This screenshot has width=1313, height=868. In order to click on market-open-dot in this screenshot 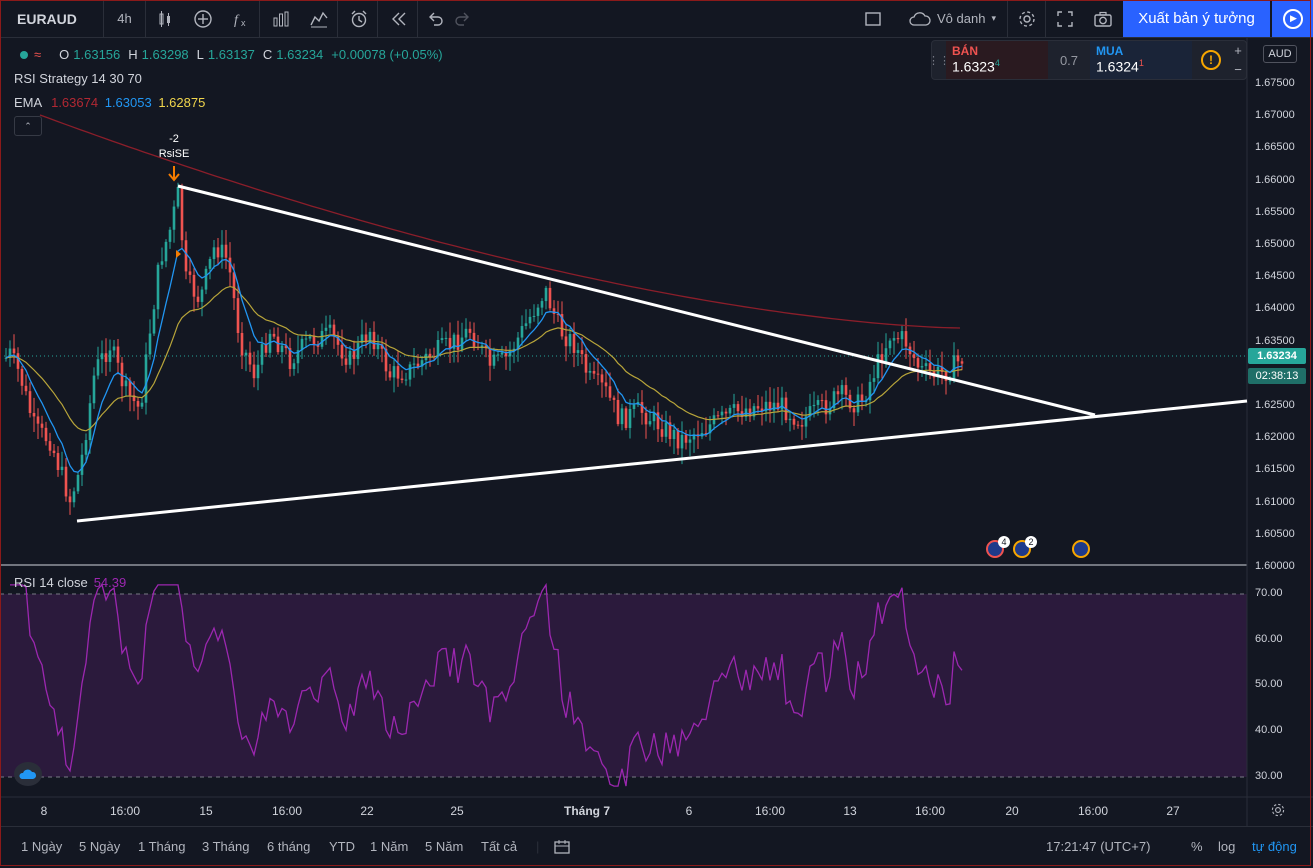, I will do `click(24, 54)`.